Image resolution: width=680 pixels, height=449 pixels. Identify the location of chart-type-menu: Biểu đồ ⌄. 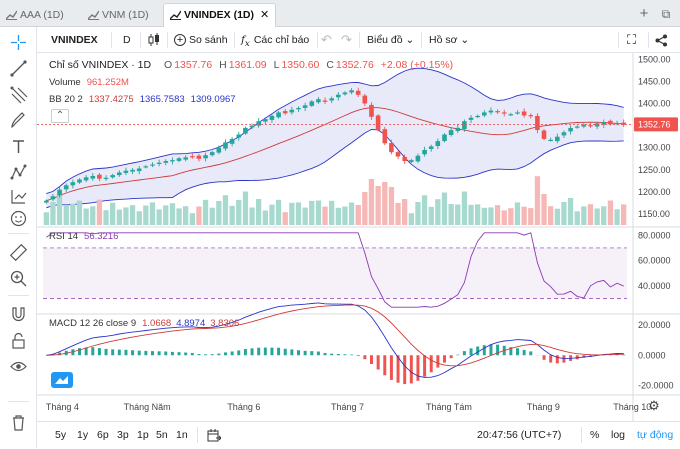
(391, 40).